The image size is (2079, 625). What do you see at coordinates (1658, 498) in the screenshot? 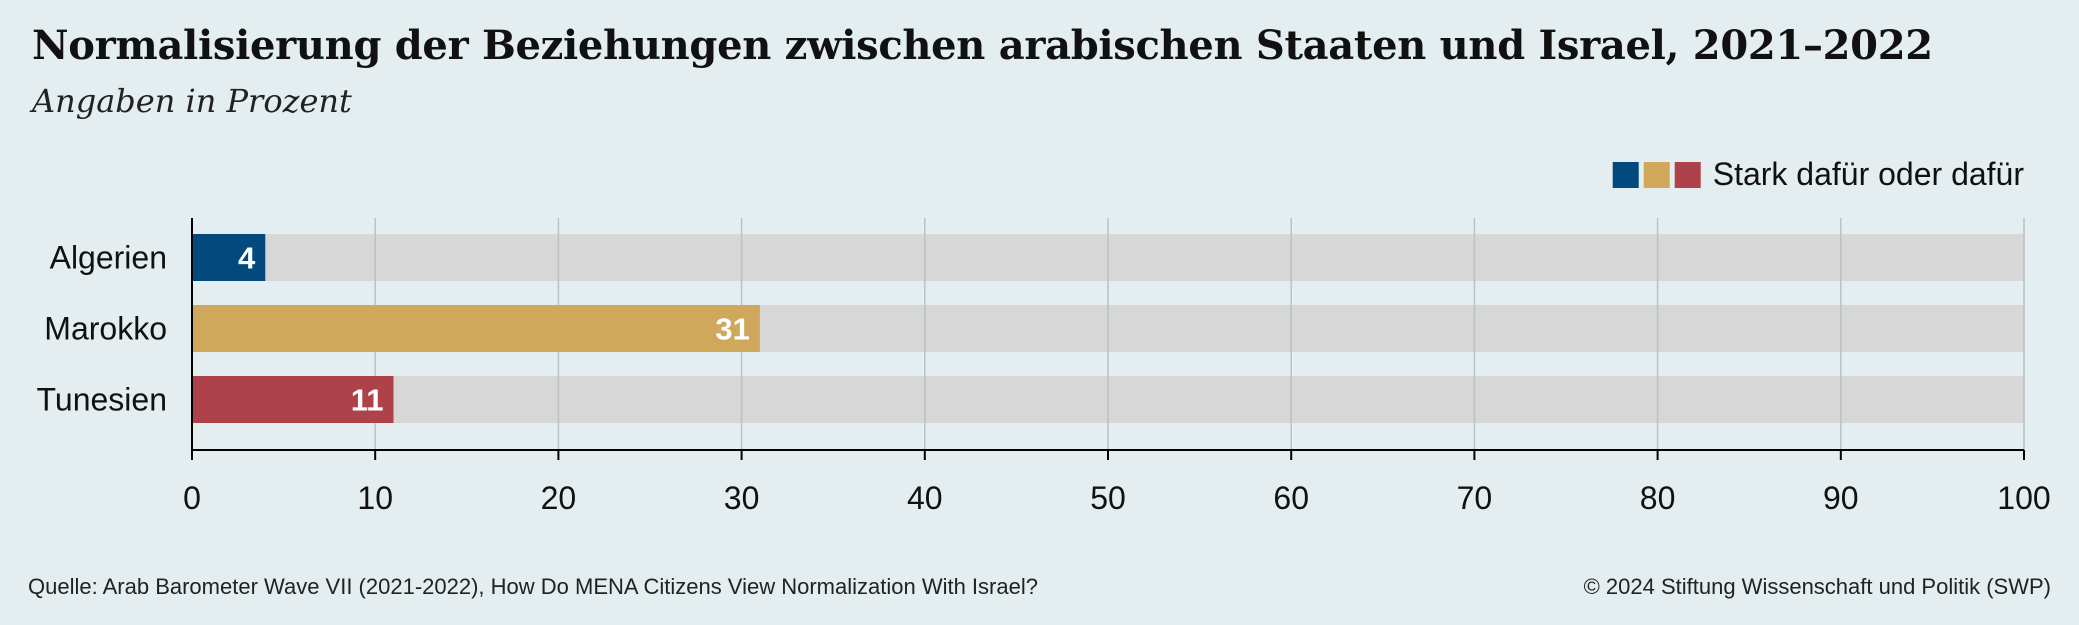
I see `x-tick-label-80: 80` at bounding box center [1658, 498].